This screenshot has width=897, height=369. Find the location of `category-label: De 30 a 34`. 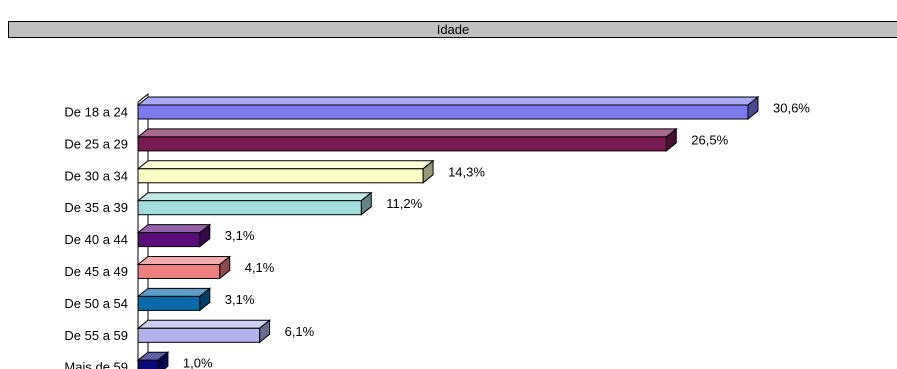

category-label: De 30 a 34 is located at coordinates (96, 175).